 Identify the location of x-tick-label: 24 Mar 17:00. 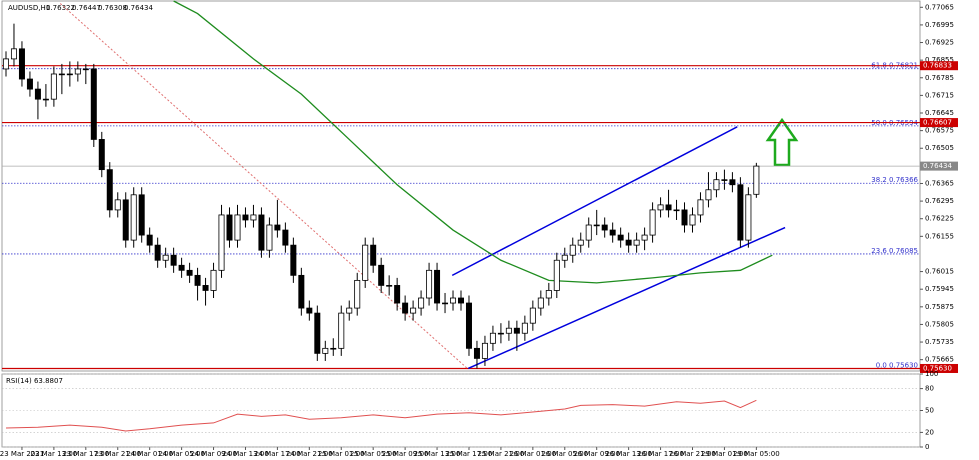
(277, 454).